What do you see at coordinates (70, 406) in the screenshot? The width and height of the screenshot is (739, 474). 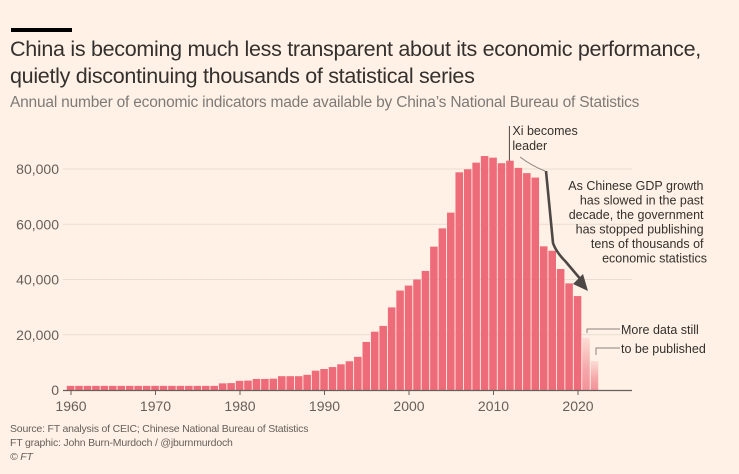 I see `x-tick-label: 1960` at bounding box center [70, 406].